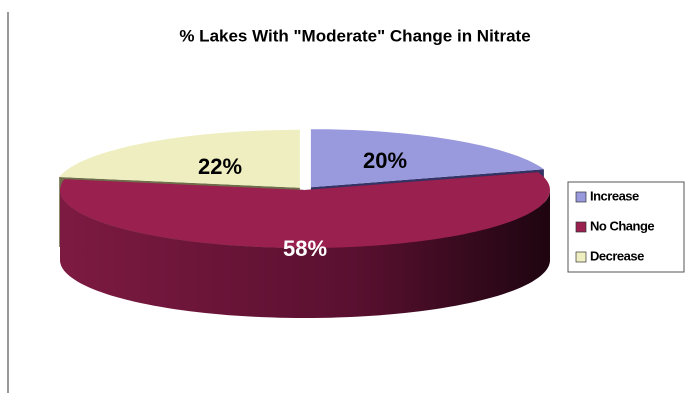 This screenshot has height=393, width=691. Describe the element at coordinates (622, 225) in the screenshot. I see `legend-label: No Change` at that location.